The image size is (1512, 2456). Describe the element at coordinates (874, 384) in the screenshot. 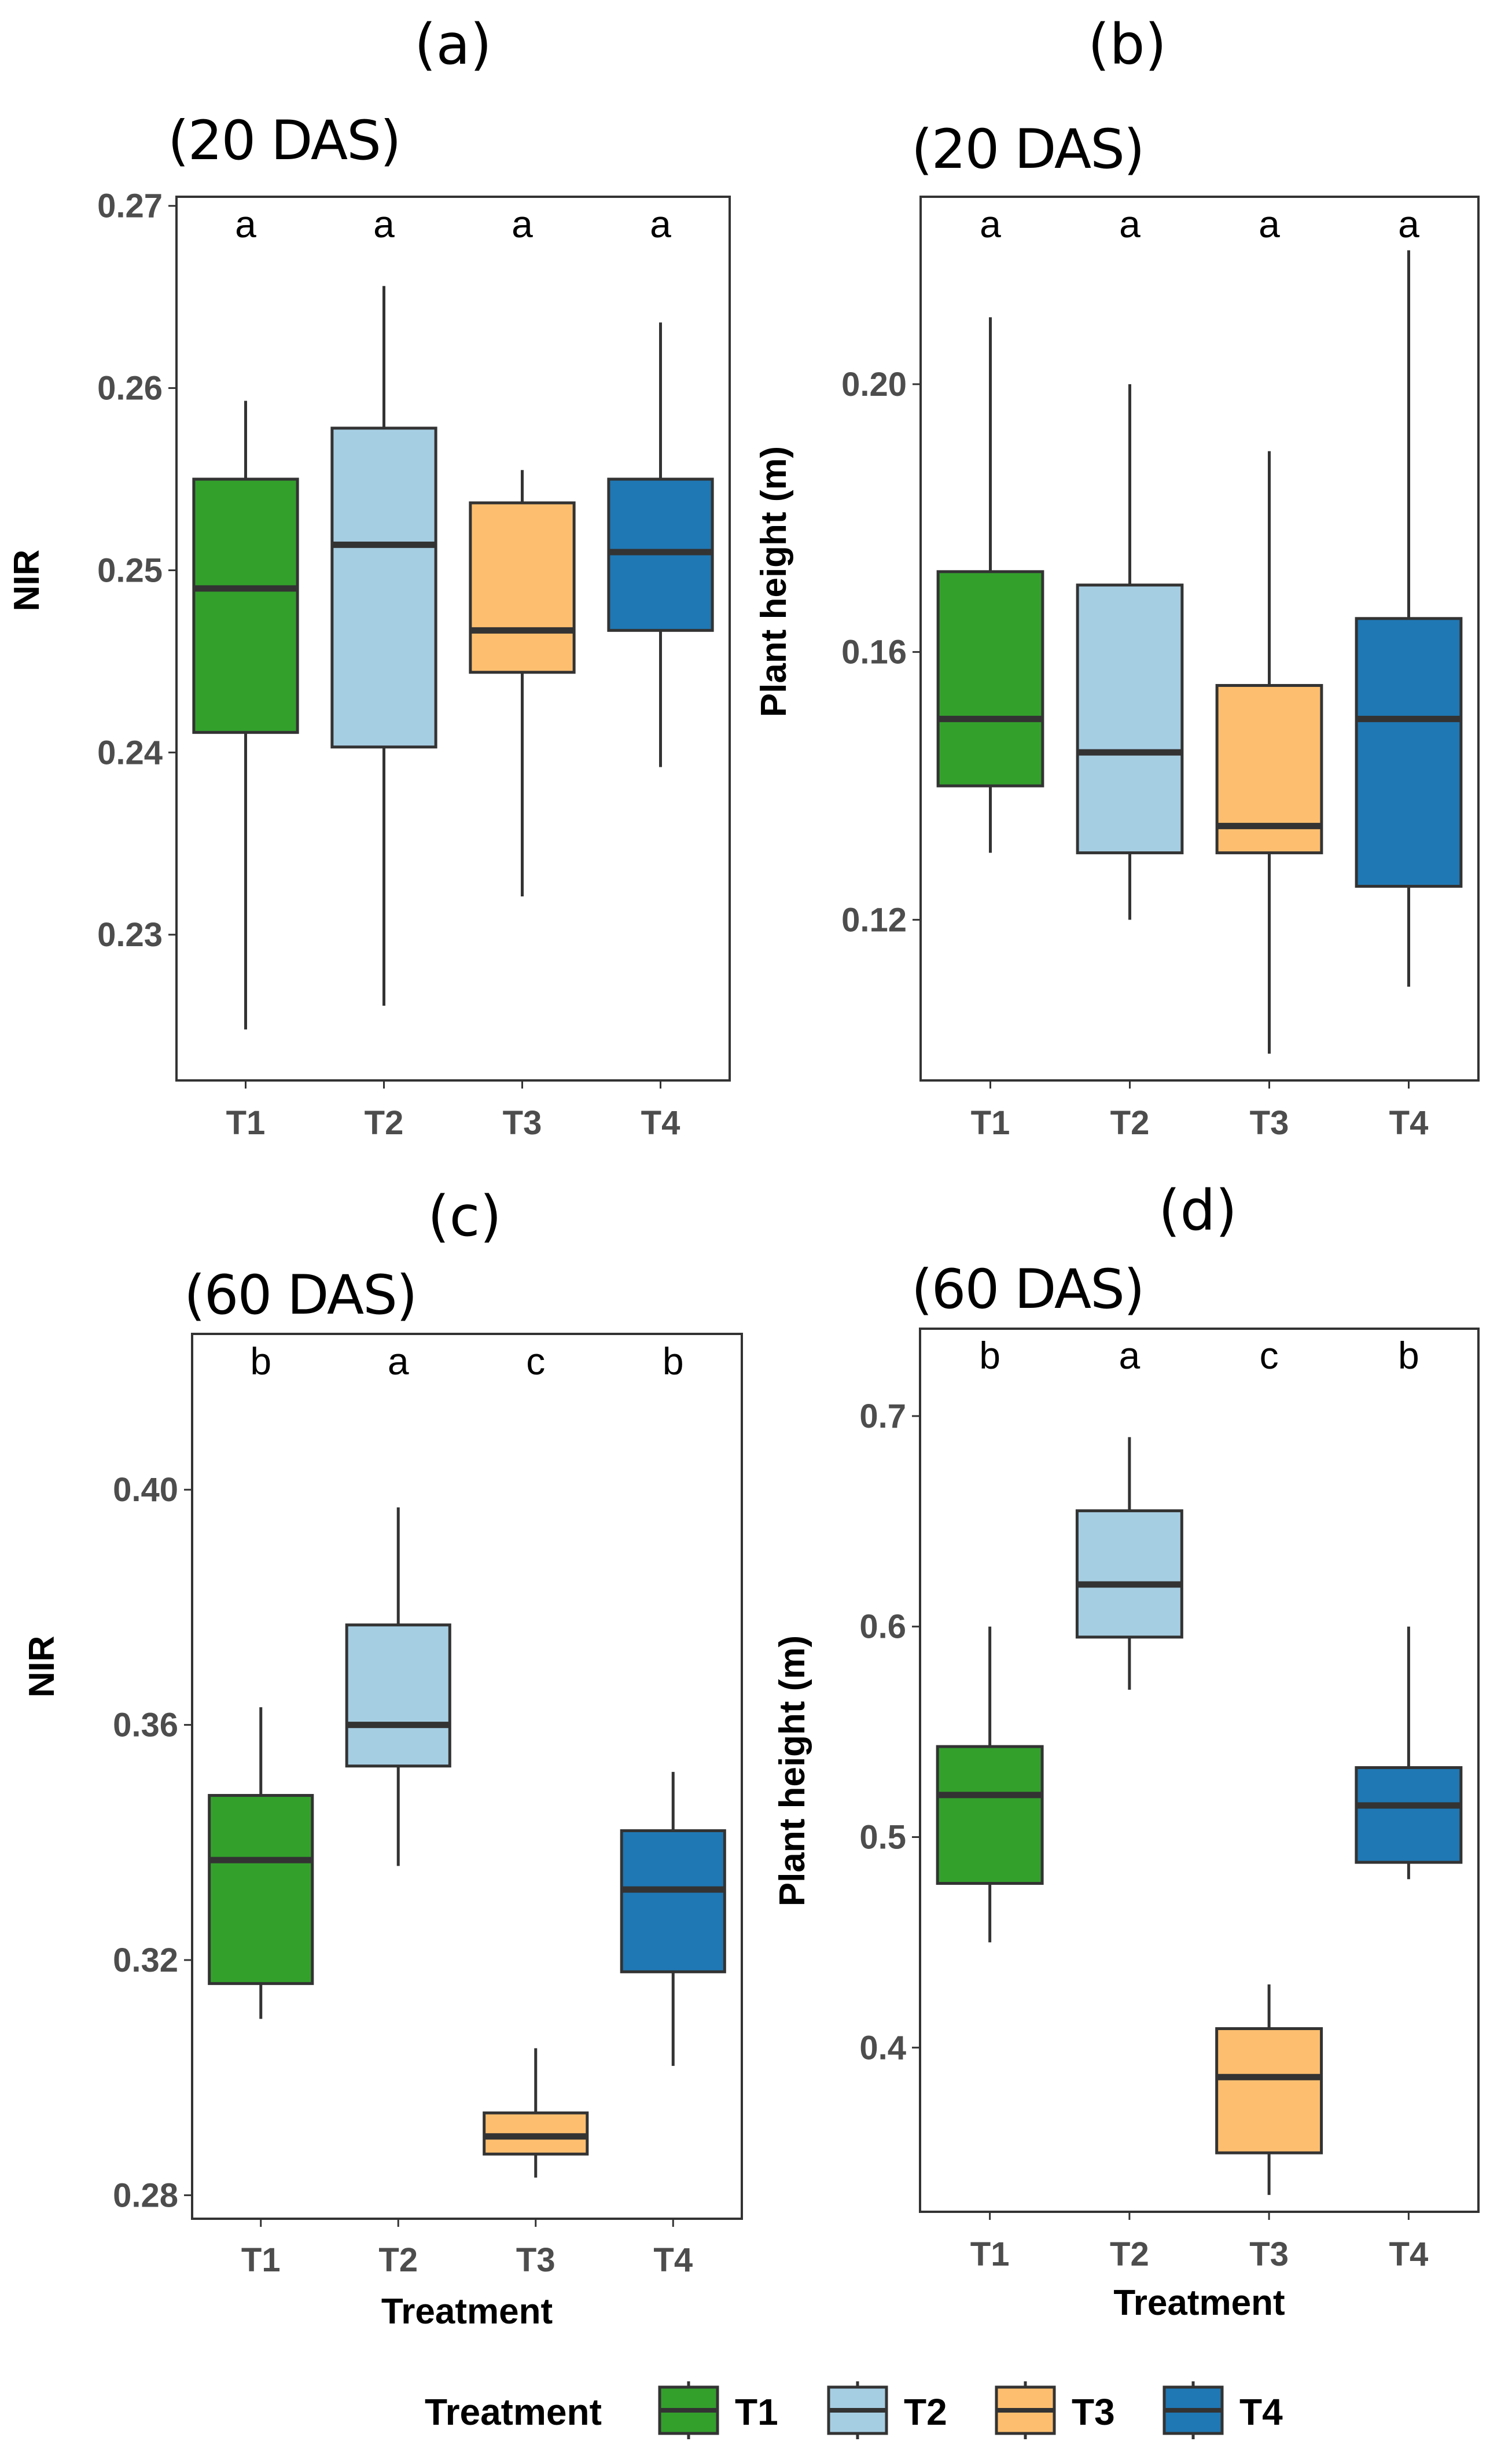

I see `y-tick-label: 0.20` at that location.